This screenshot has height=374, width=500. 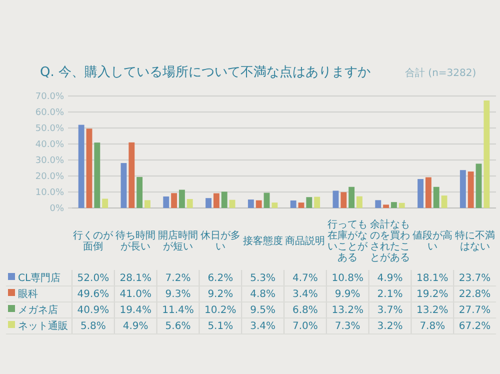 What do you see at coordinates (49, 193) in the screenshot?
I see `y-tick-label: 10.0%` at bounding box center [49, 193].